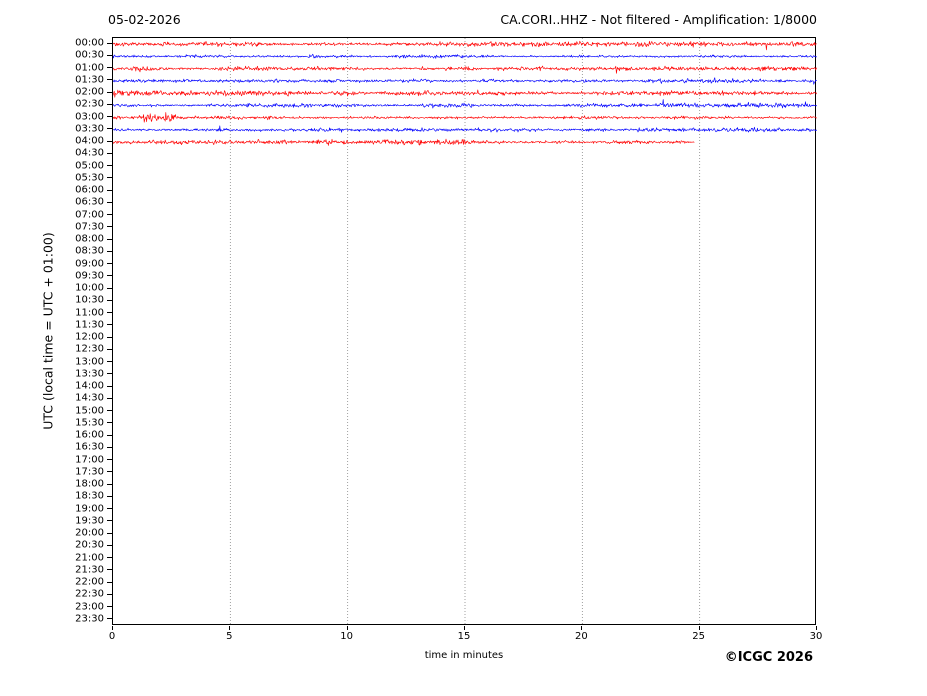 This screenshot has height=696, width=927. Describe the element at coordinates (112, 636) in the screenshot. I see `x-tick-label: 0` at that location.